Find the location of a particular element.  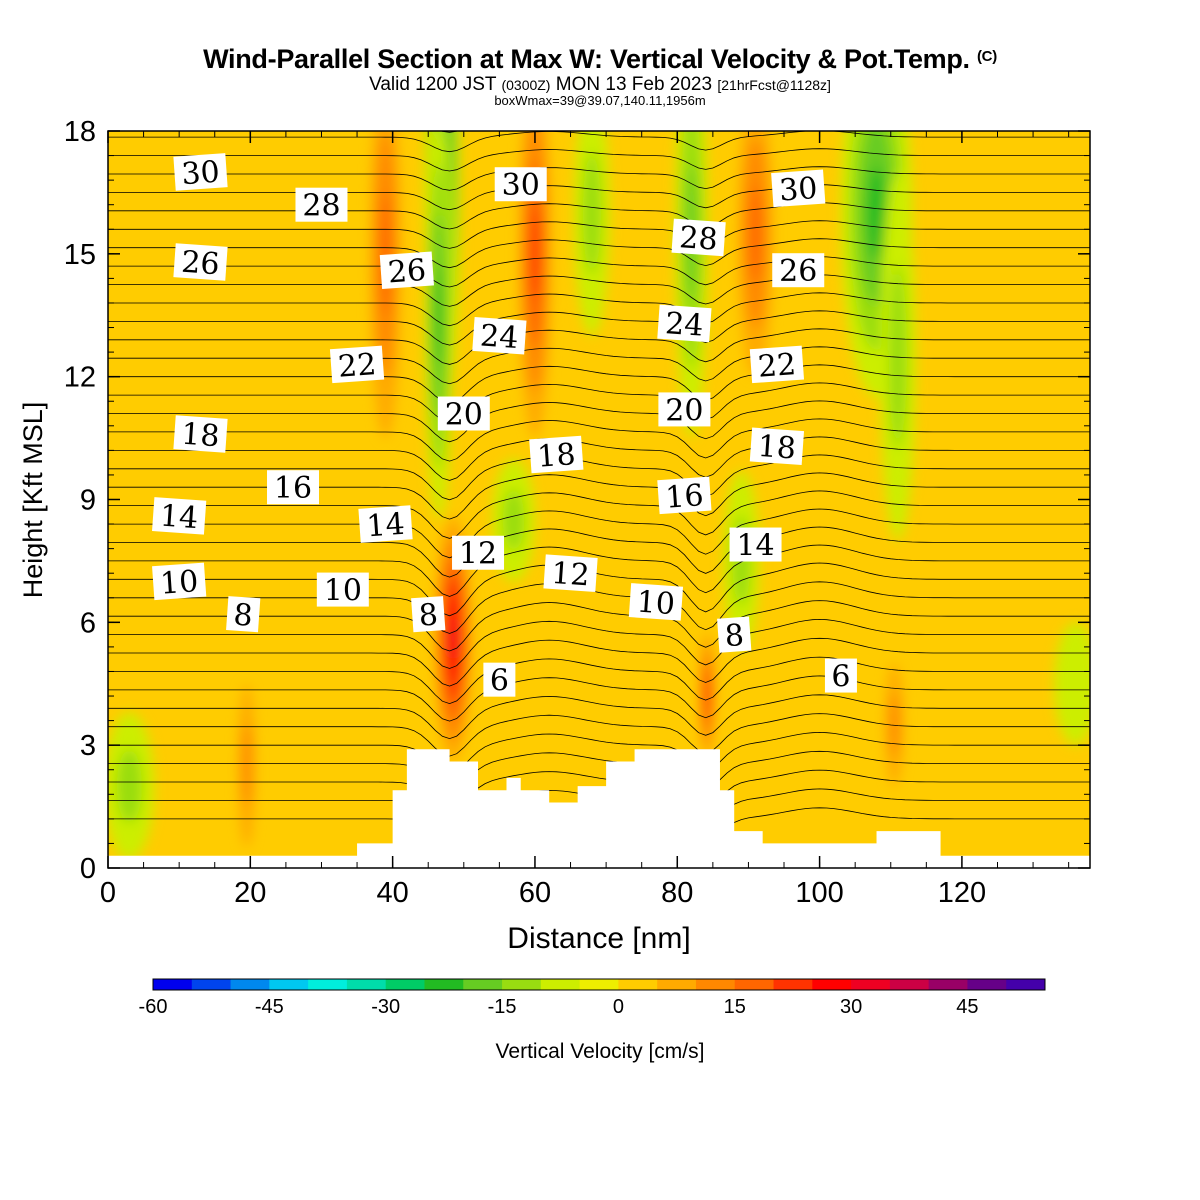

x-tick-label: 20 is located at coordinates (250, 893).